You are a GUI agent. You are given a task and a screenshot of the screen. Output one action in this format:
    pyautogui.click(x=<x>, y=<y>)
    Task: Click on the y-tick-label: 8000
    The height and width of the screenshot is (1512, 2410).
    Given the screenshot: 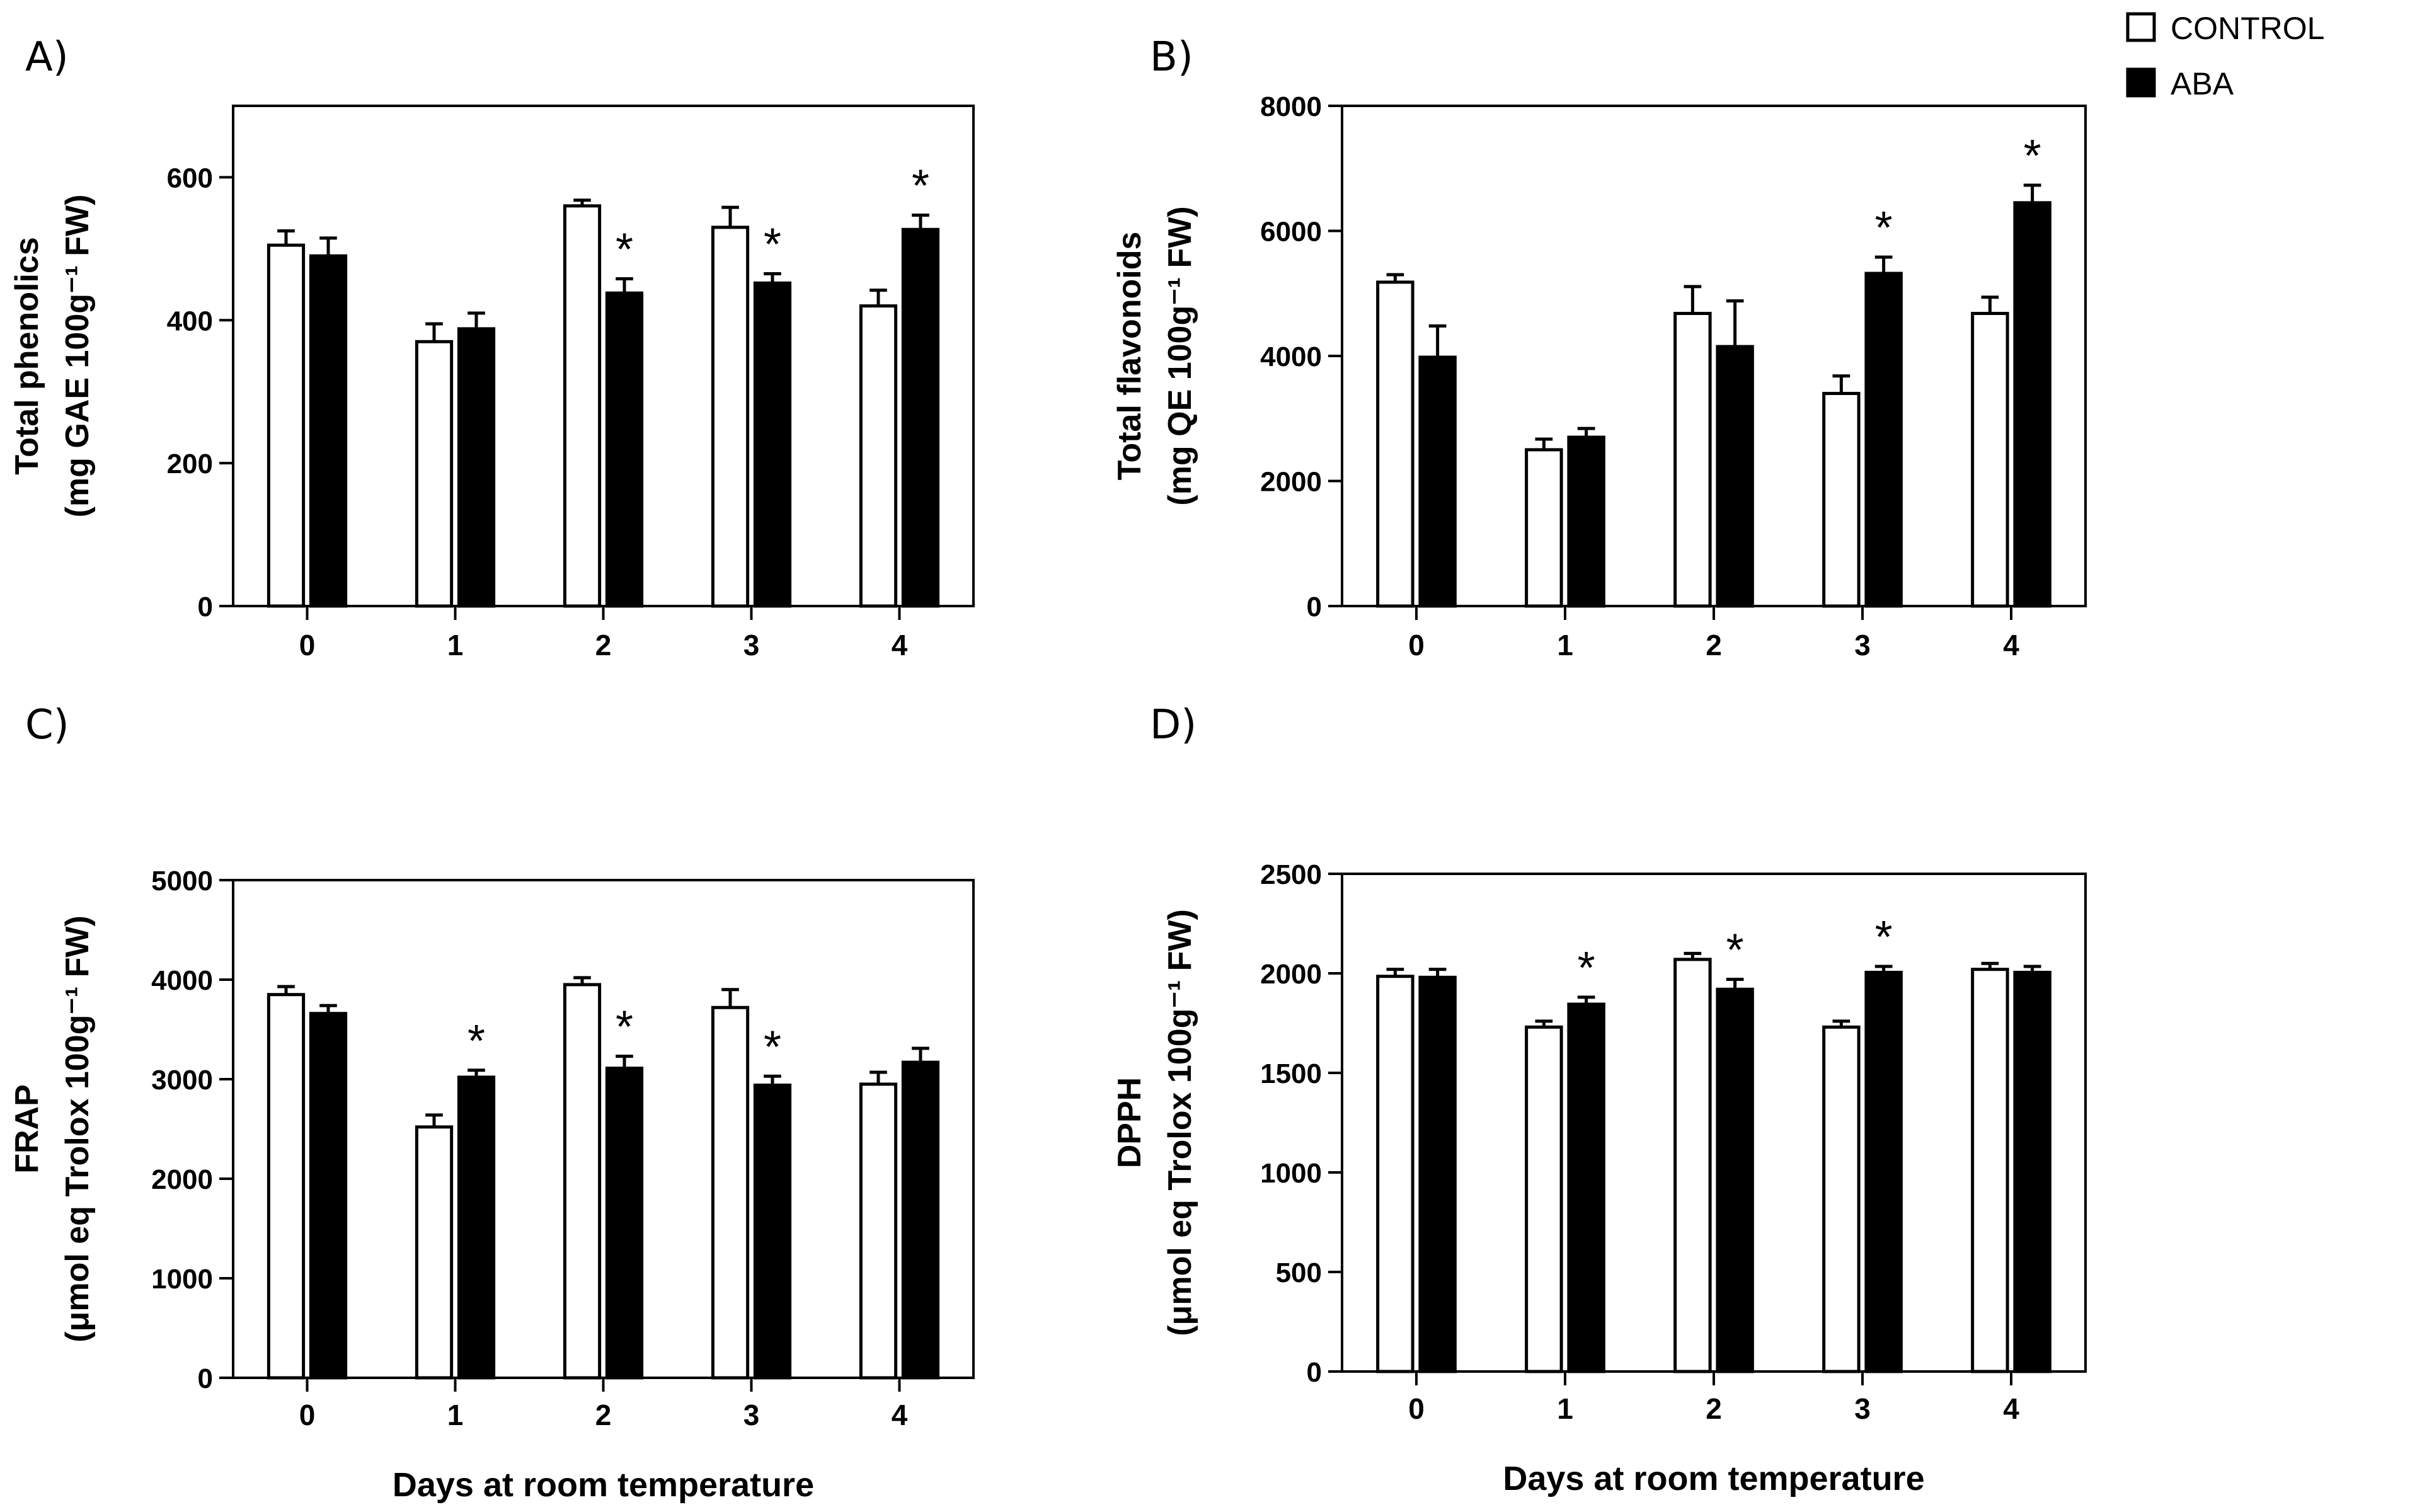 What is the action you would take?
    pyautogui.click(x=1291, y=106)
    